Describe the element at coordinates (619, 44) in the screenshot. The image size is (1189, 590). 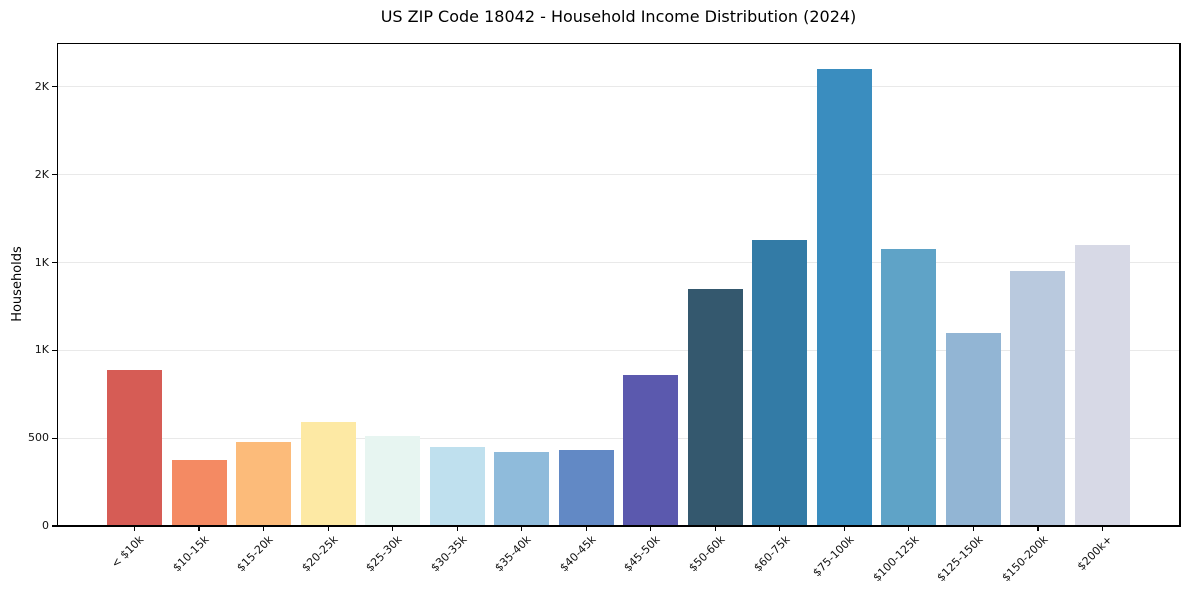
I see `top-spine` at that location.